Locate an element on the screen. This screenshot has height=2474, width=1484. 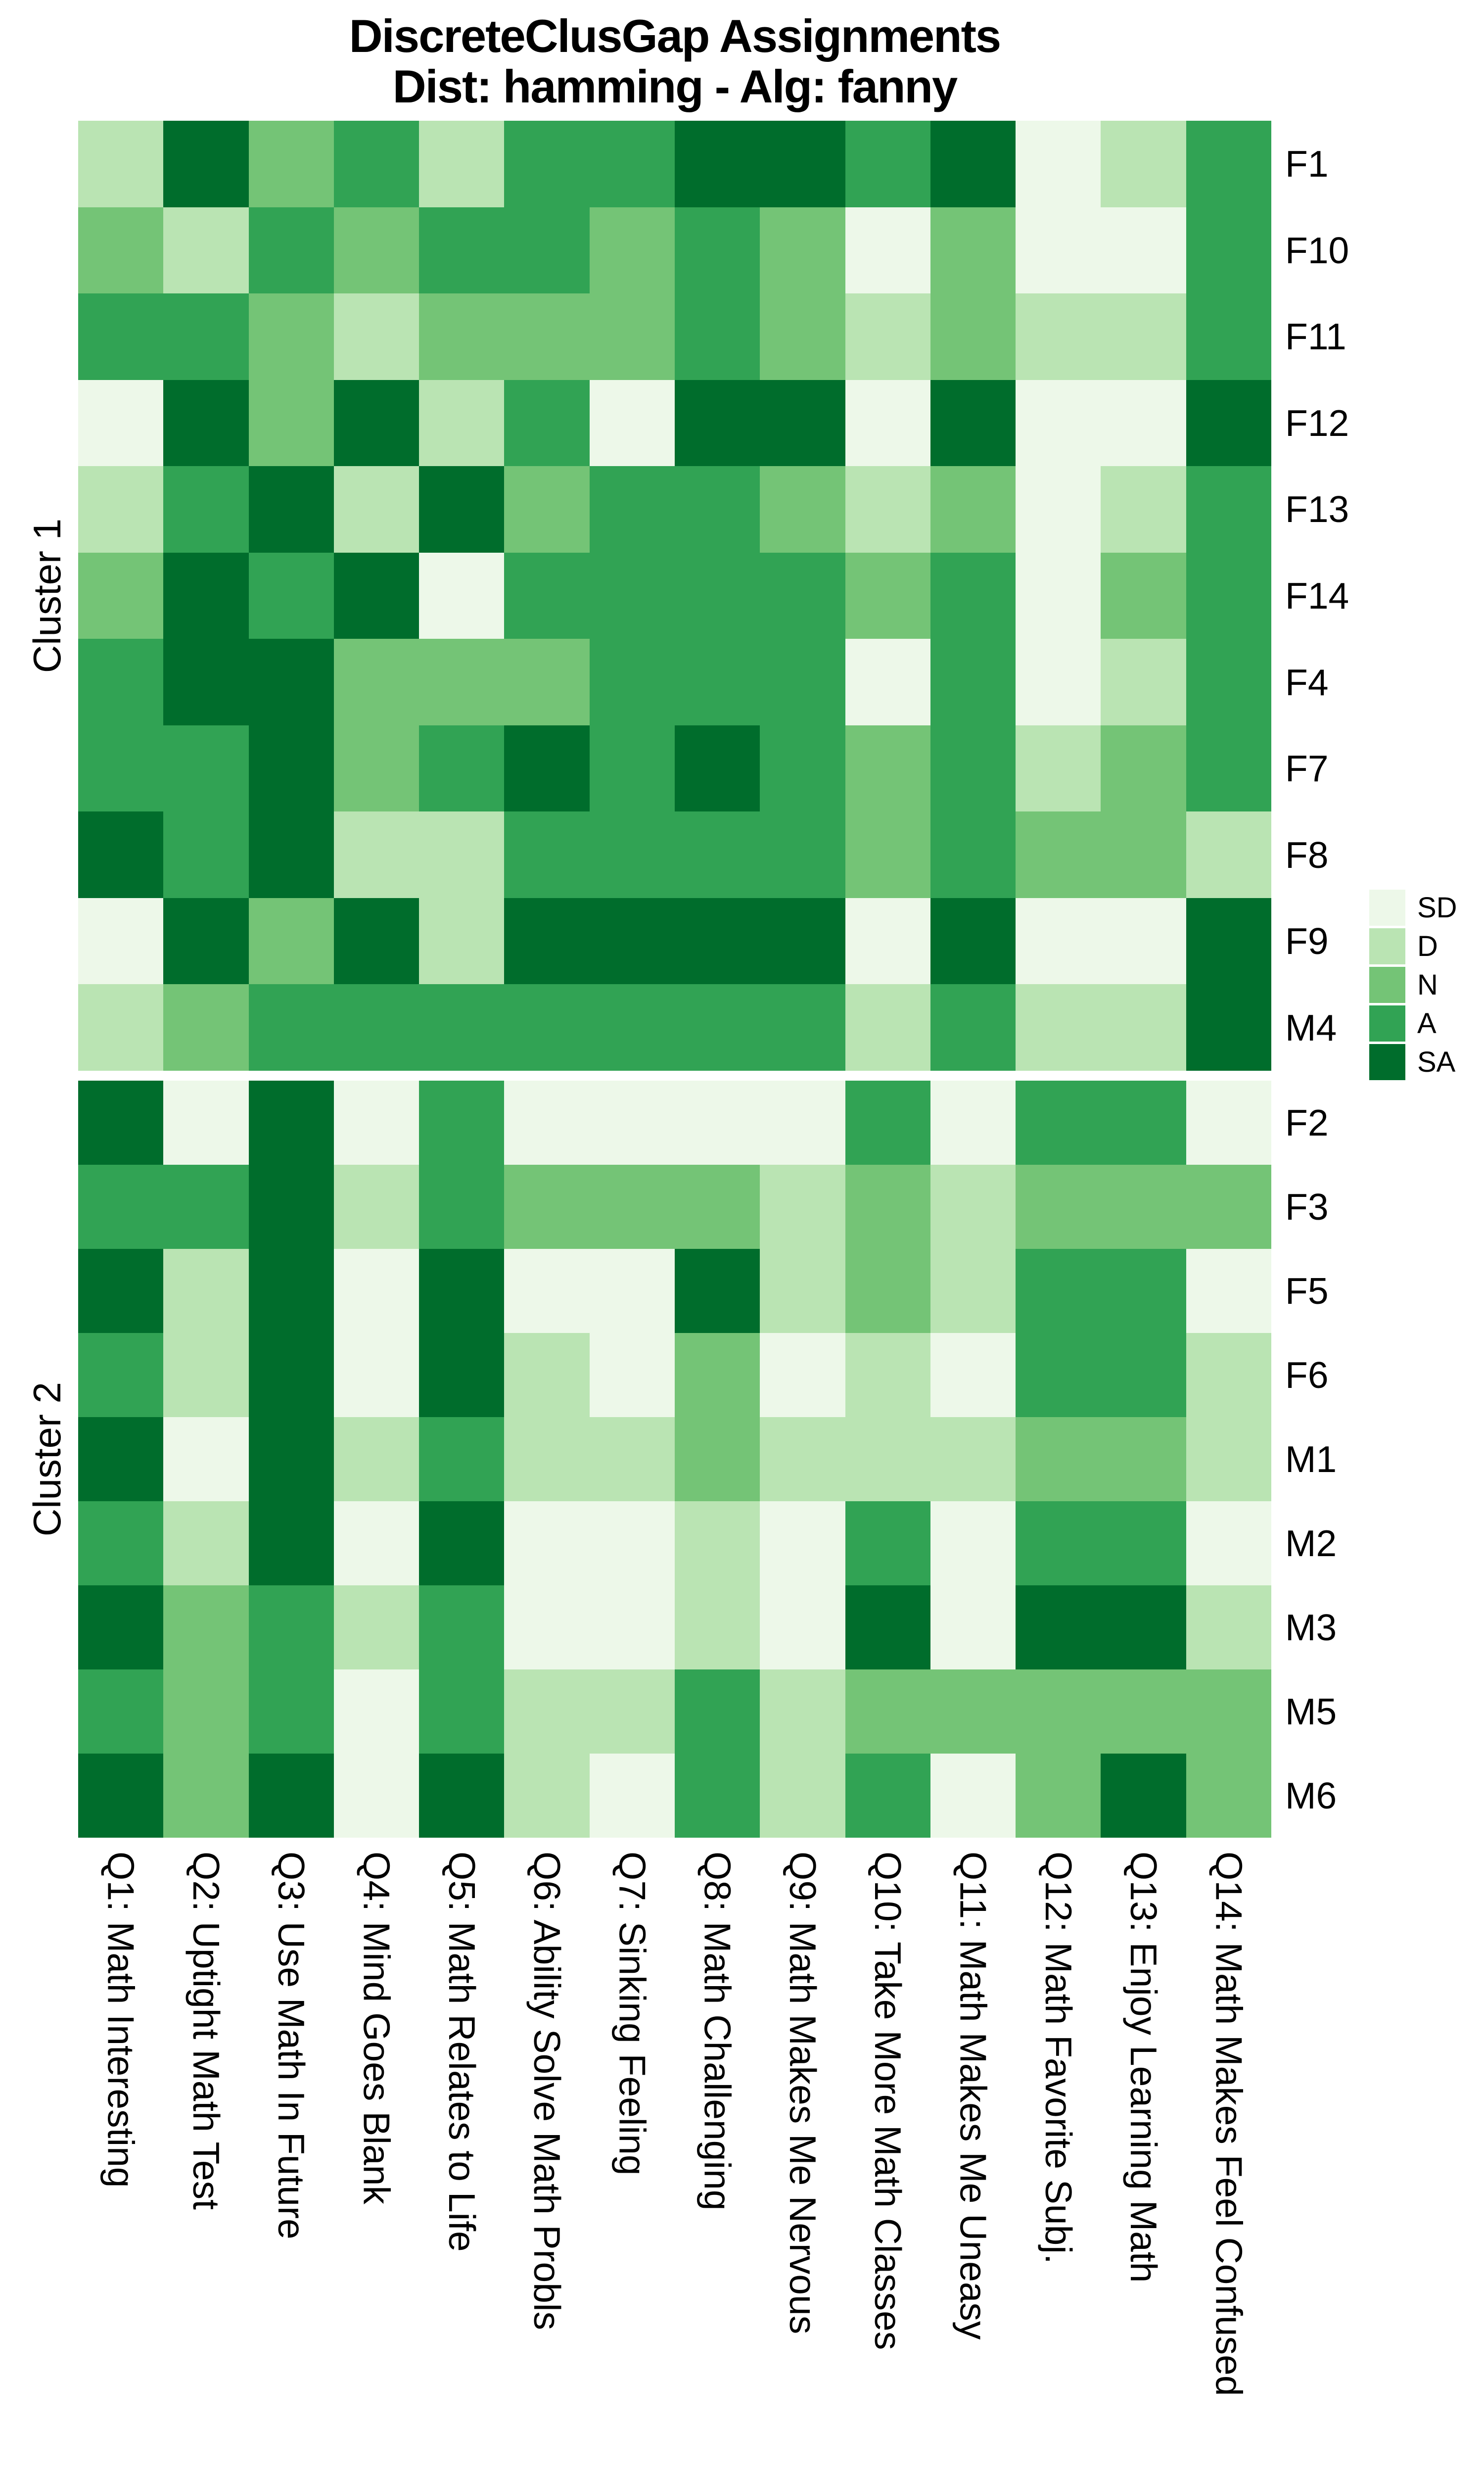
column-label: Q11: Math Makes Me Uneasy is located at coordinates (973, 2096).